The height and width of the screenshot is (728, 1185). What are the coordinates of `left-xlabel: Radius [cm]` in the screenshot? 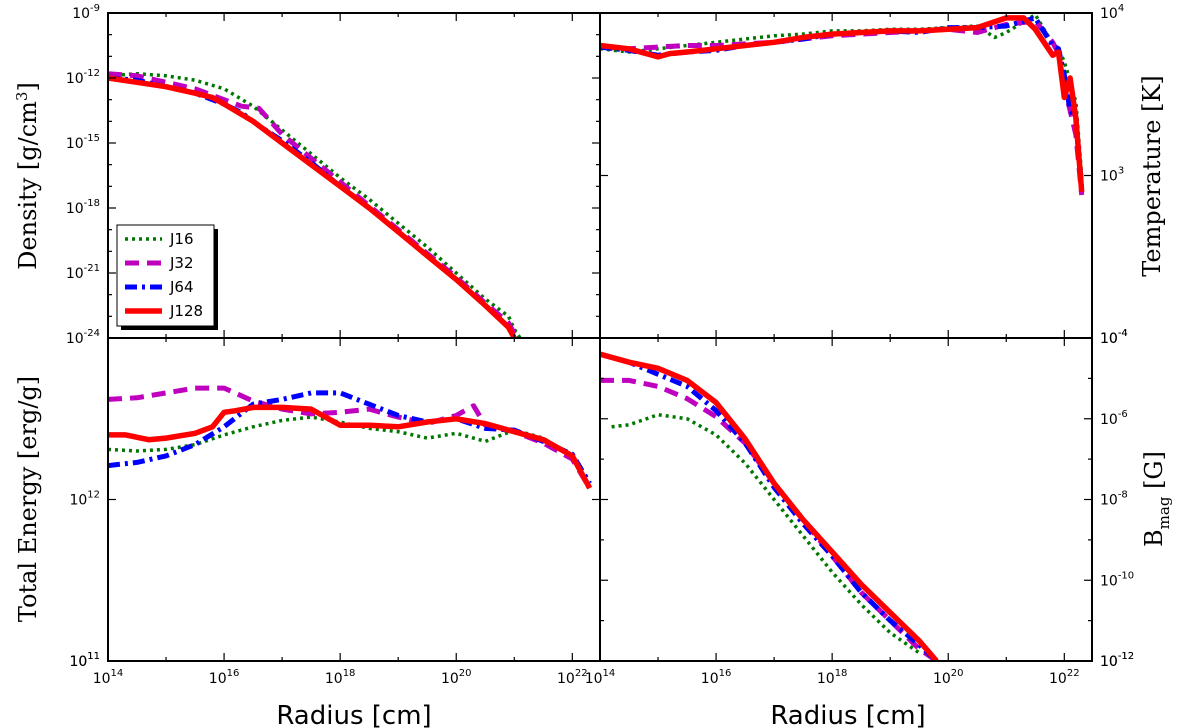 It's located at (353, 714).